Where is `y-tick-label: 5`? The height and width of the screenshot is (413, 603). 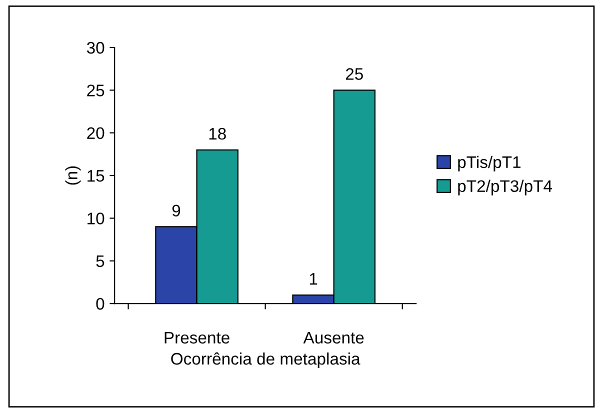 y-tick-label: 5 is located at coordinates (100, 261).